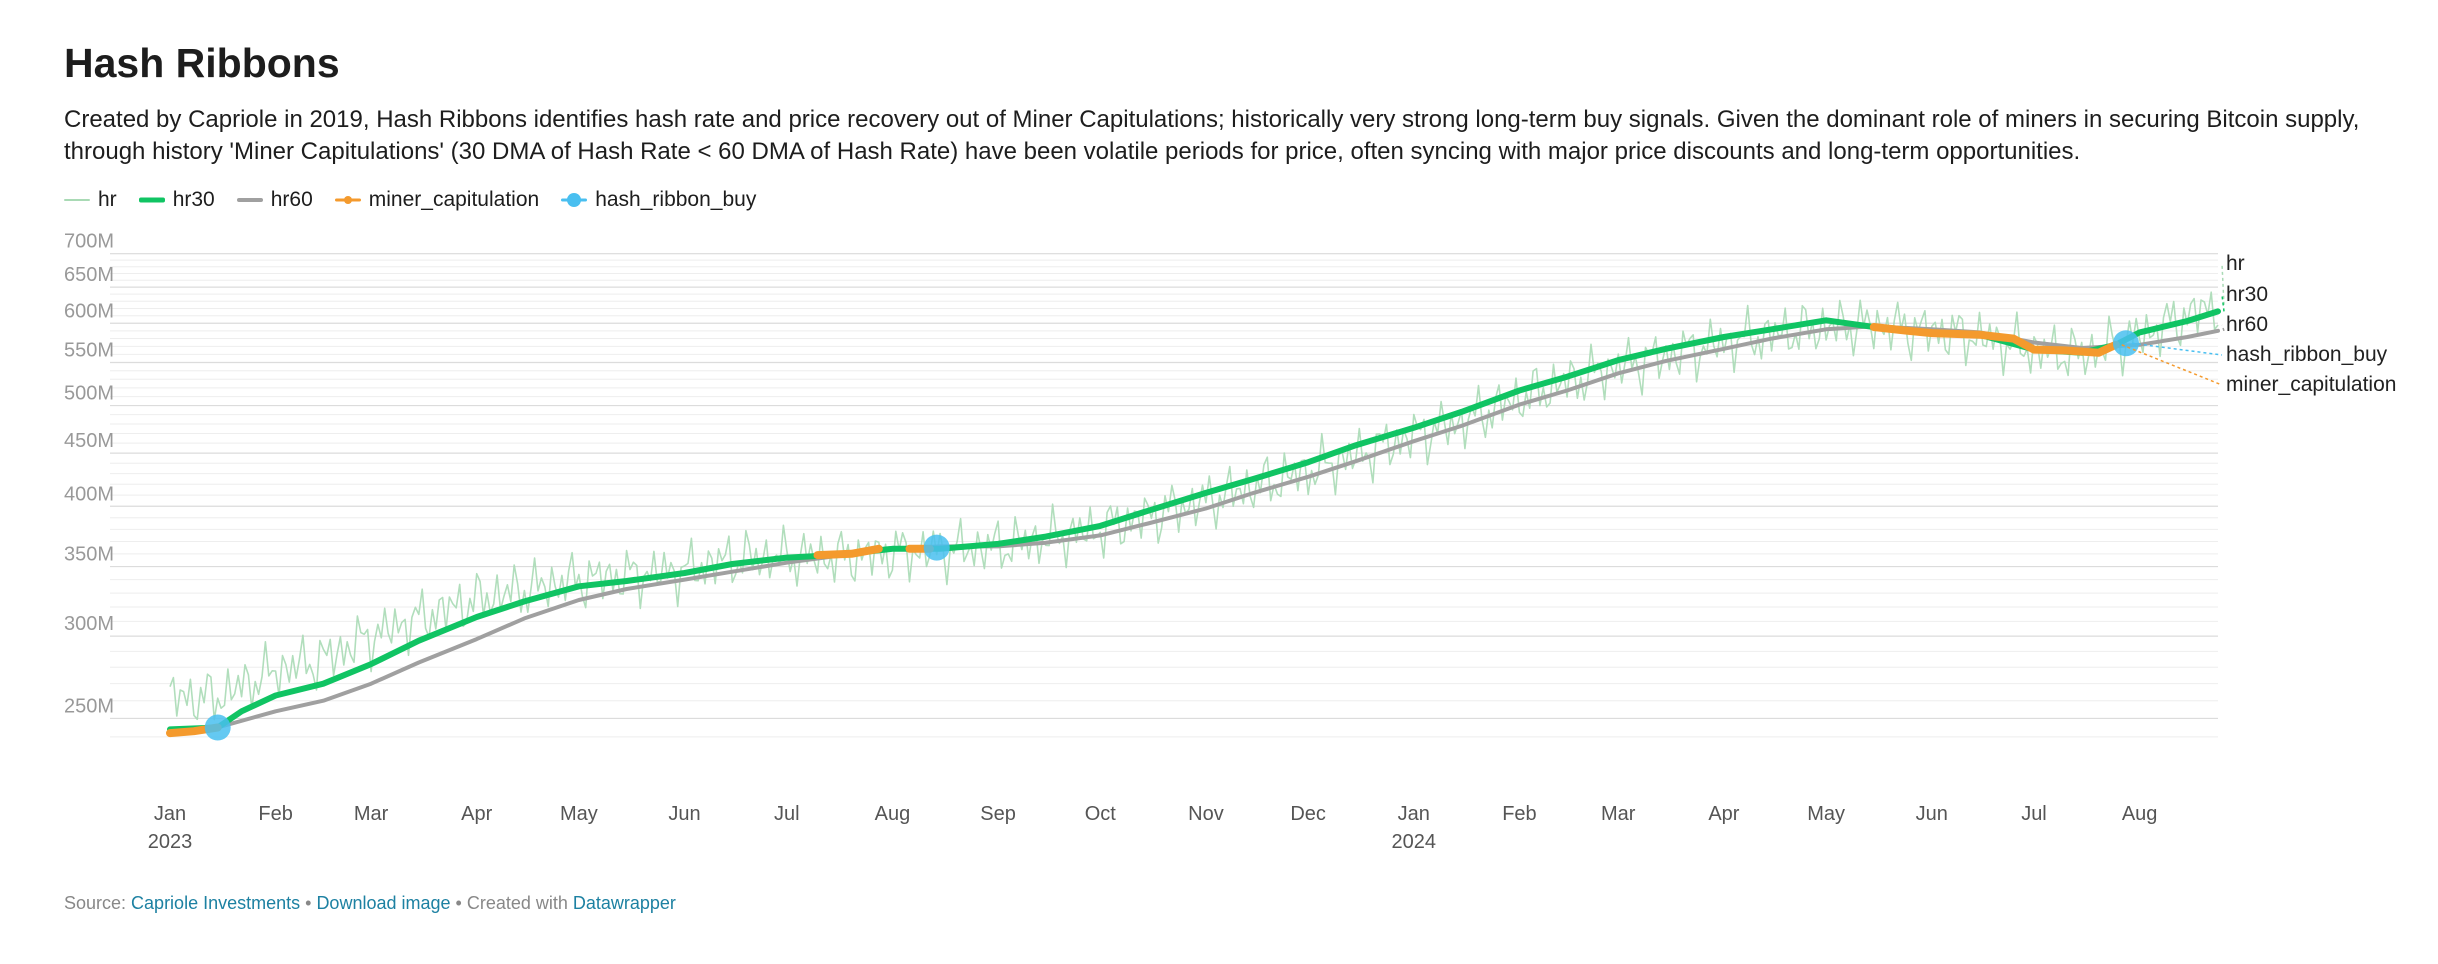 This screenshot has width=2438, height=964. What do you see at coordinates (624, 903) in the screenshot?
I see `datawrapper-link: Datawrapper` at bounding box center [624, 903].